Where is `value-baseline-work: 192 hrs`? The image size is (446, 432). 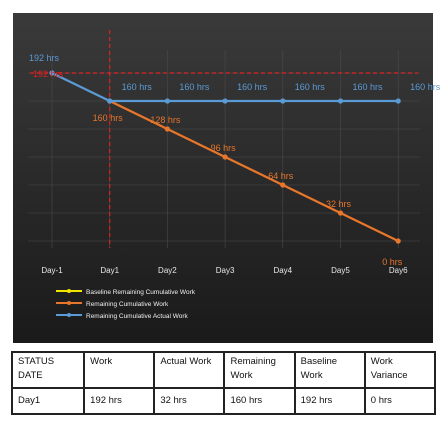 value-baseline-work: 192 hrs is located at coordinates (328, 401).